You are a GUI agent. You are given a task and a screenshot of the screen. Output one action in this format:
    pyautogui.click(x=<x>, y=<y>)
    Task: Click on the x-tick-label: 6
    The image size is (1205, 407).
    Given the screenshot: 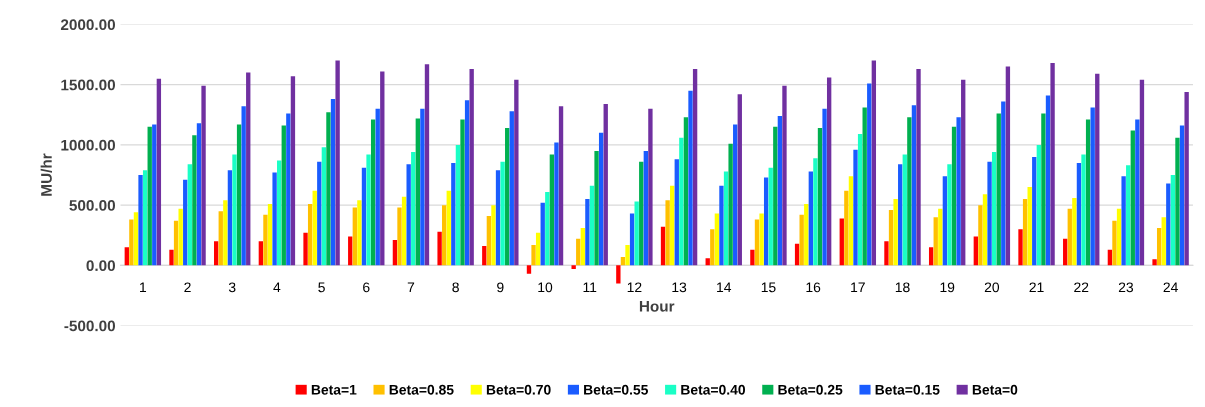 What is the action you would take?
    pyautogui.click(x=366, y=287)
    